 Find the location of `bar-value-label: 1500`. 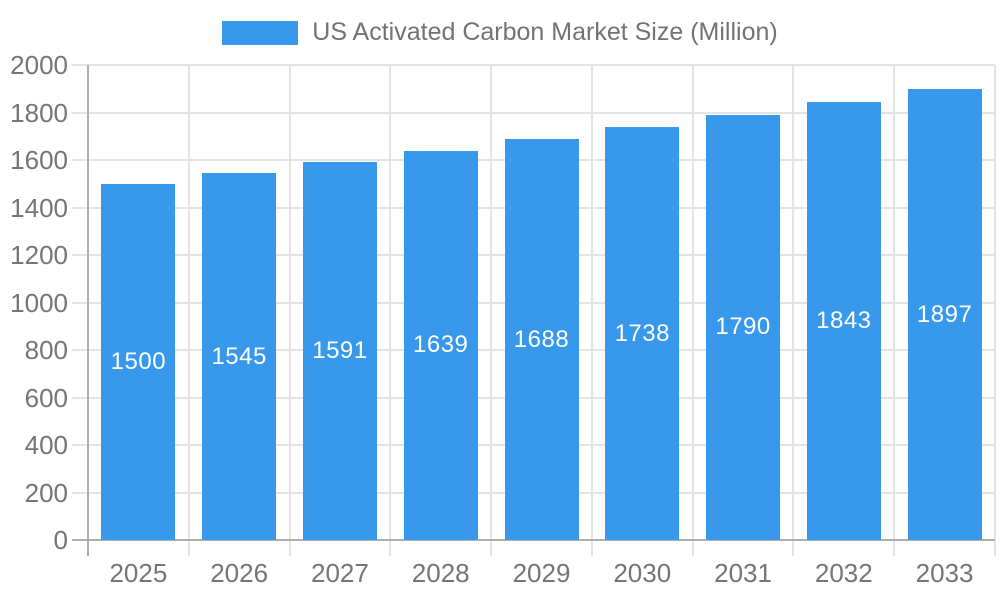

bar-value-label: 1500 is located at coordinates (138, 361).